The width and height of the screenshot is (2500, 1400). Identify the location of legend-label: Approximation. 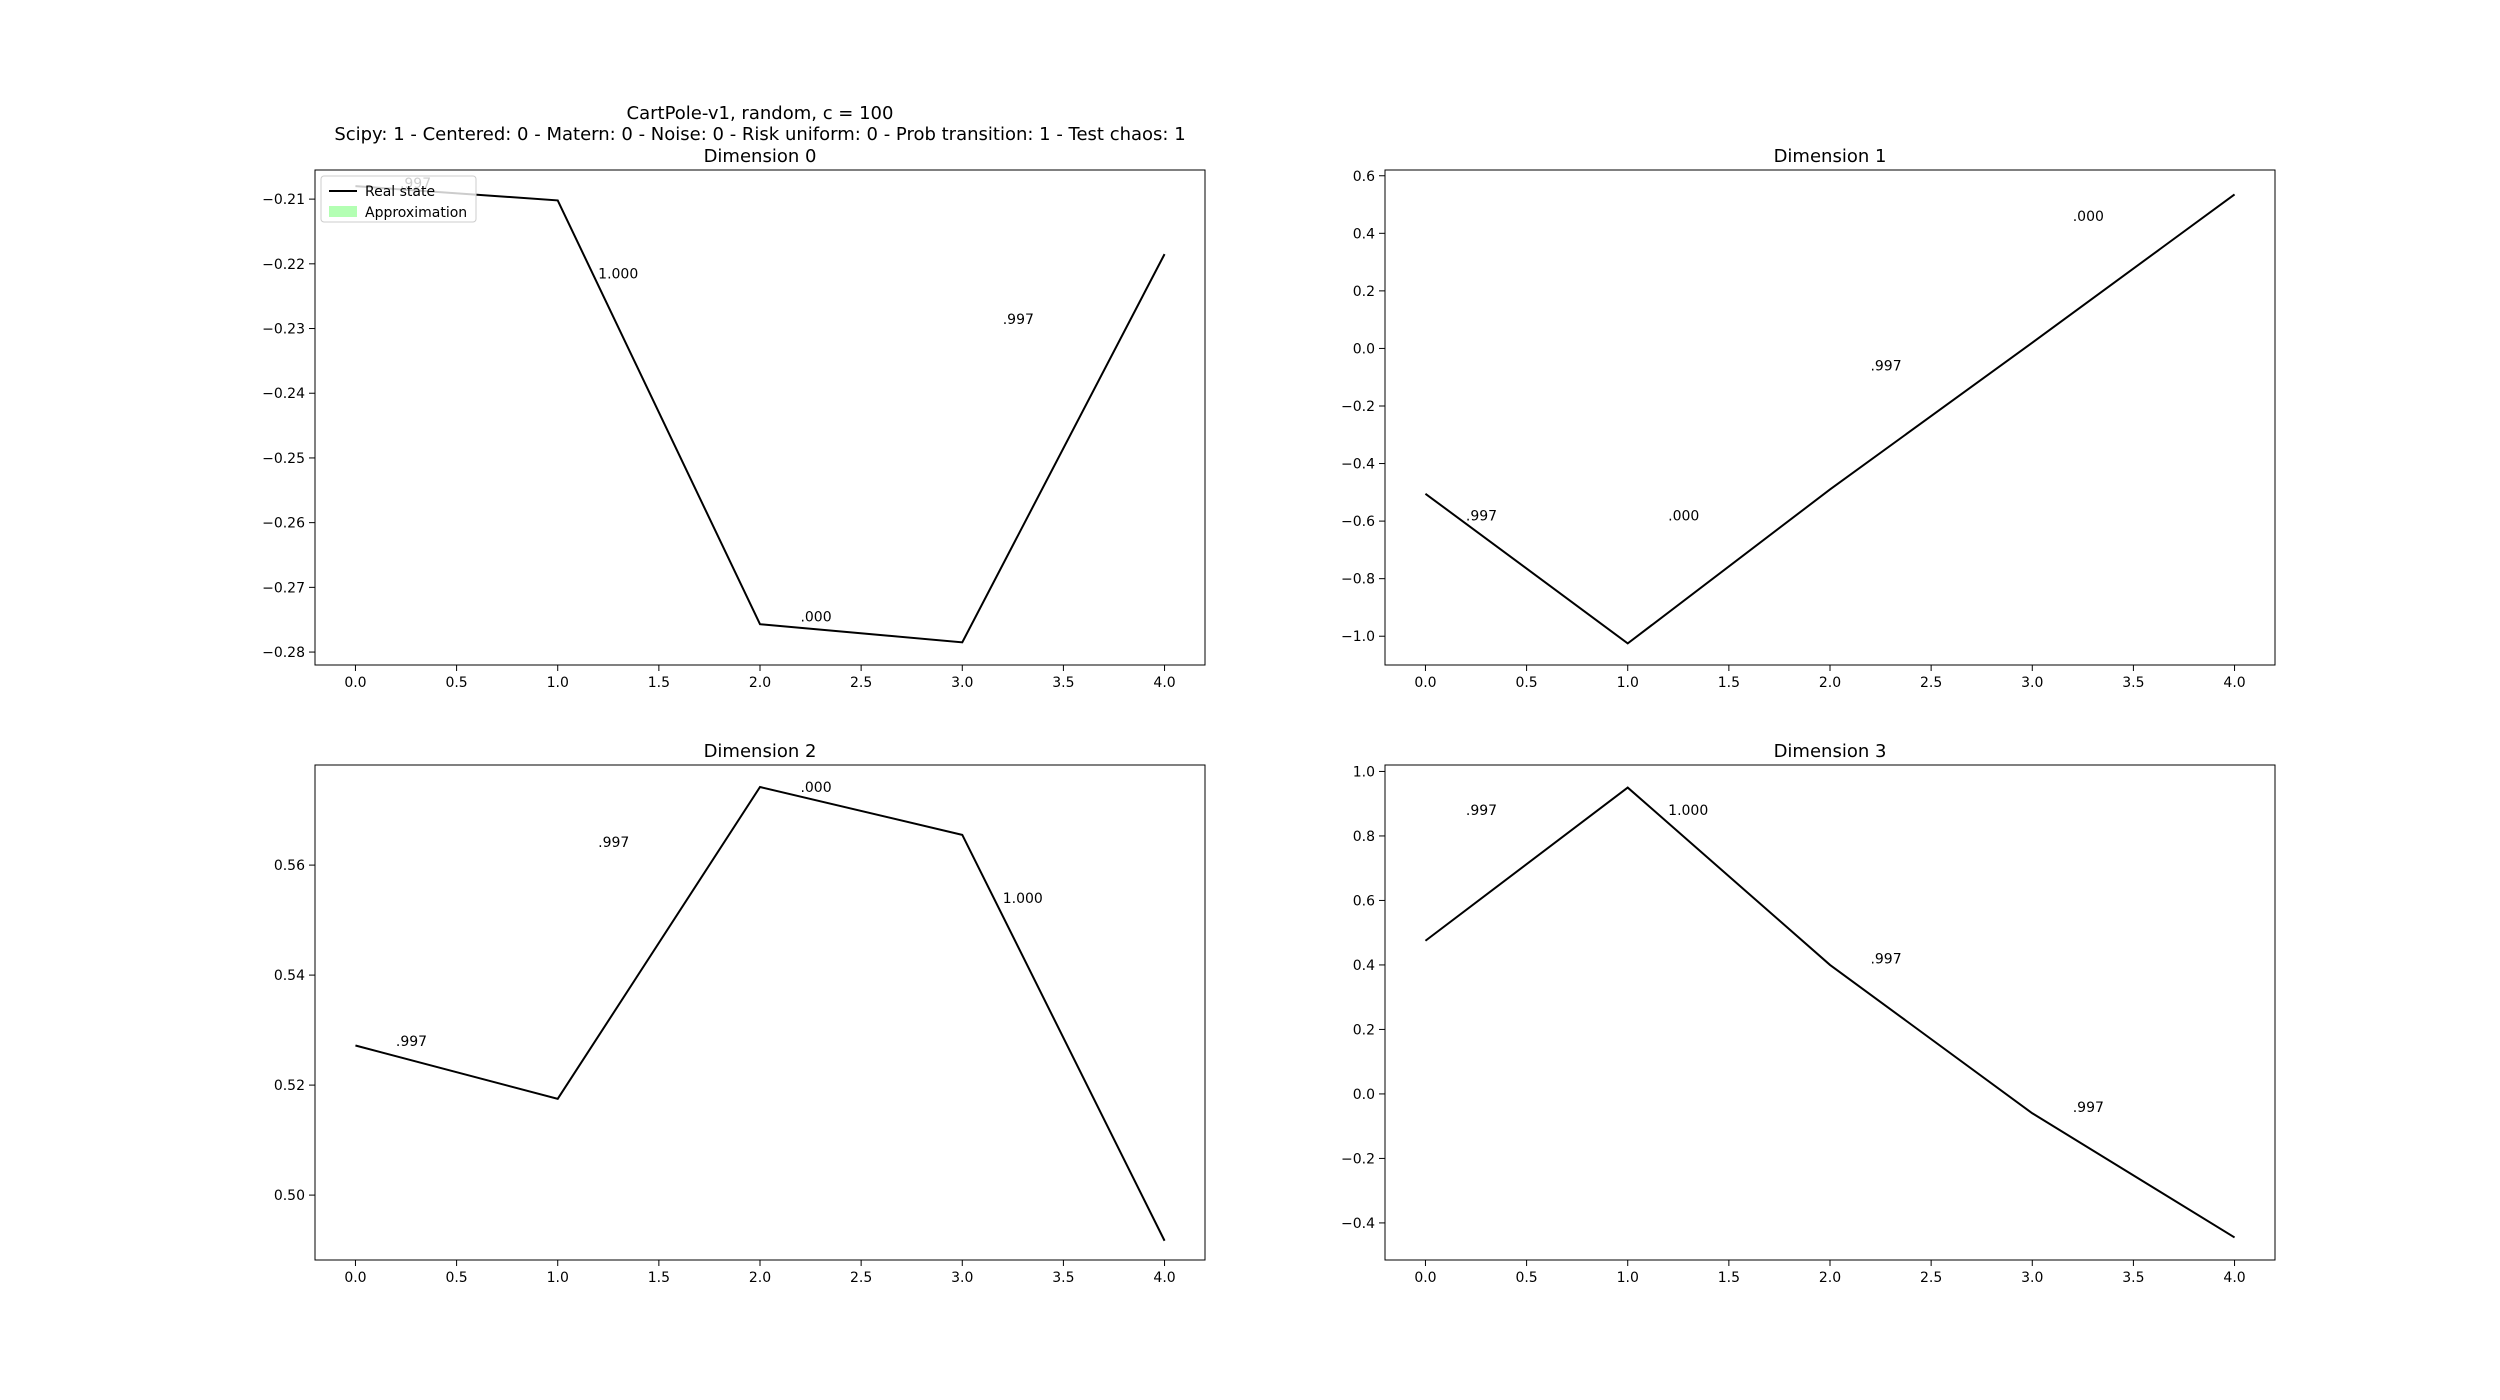
(416, 213).